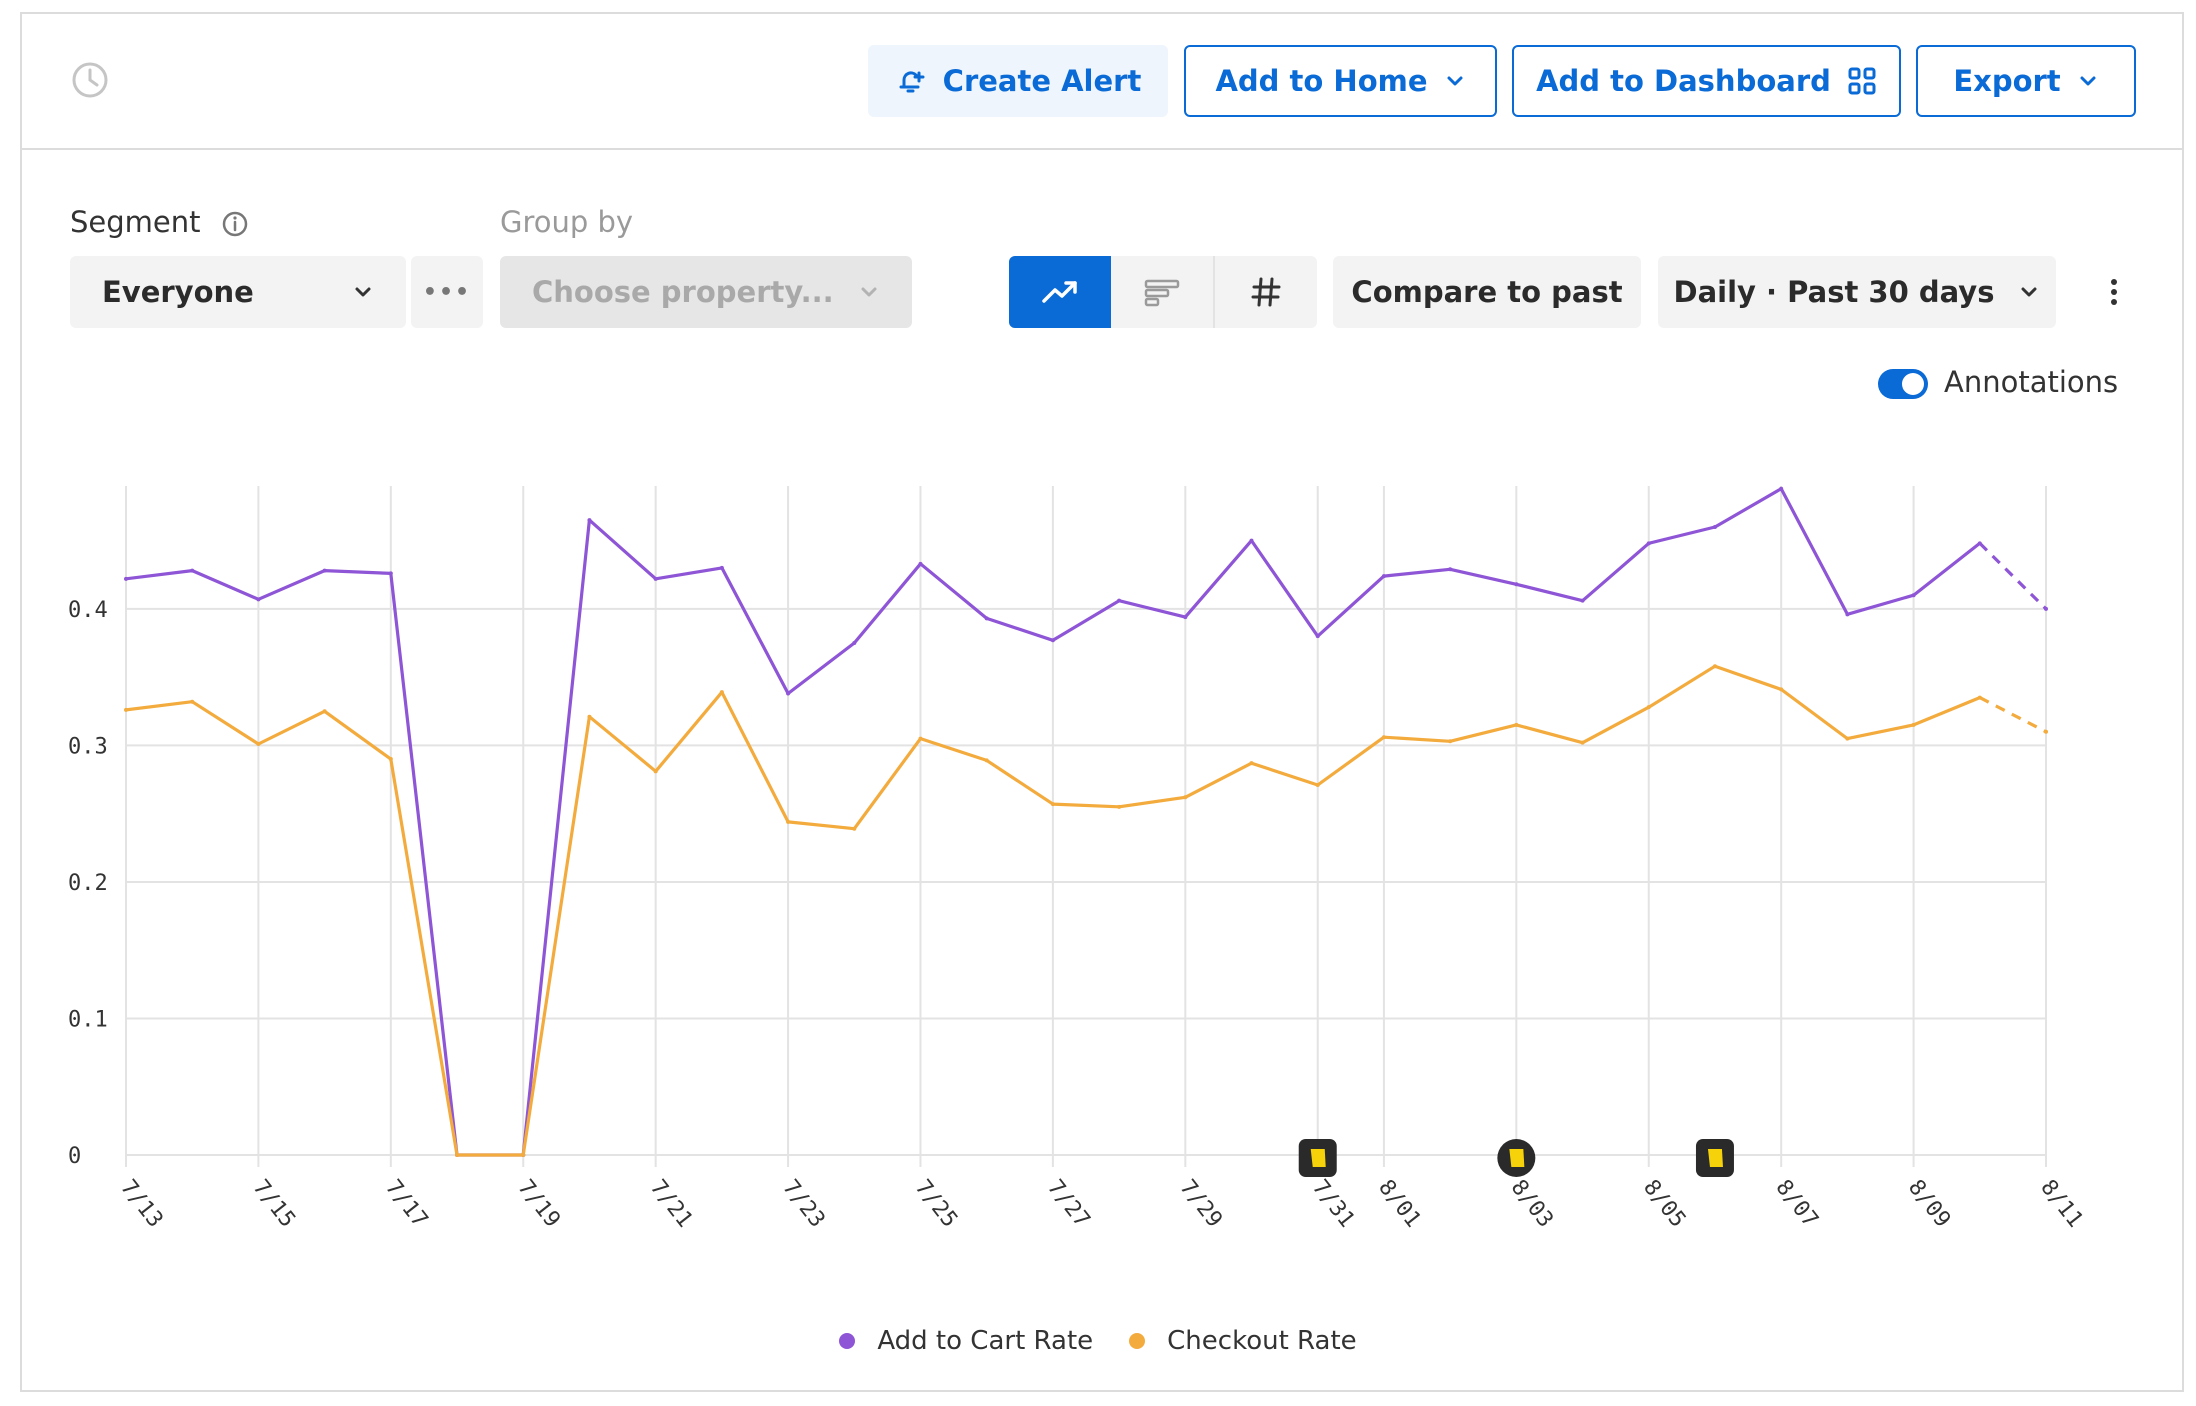  Describe the element at coordinates (1321, 81) in the screenshot. I see `add-to-home-label: Add to Home` at that location.